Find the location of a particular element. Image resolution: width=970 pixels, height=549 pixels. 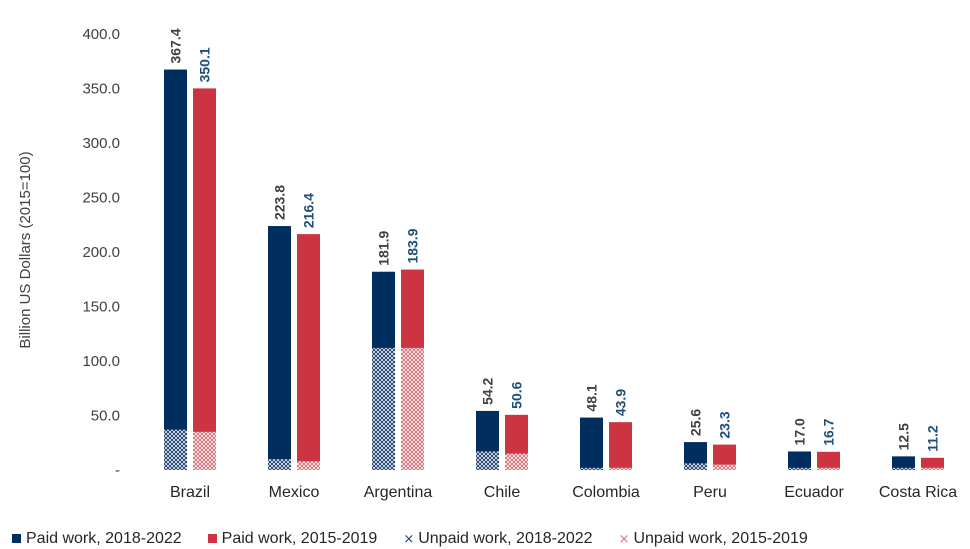

y-axis-ticks: - 50.0 100.0 150.0 200.0 250.0 300.0 350.0 400.0 is located at coordinates (101, 252).